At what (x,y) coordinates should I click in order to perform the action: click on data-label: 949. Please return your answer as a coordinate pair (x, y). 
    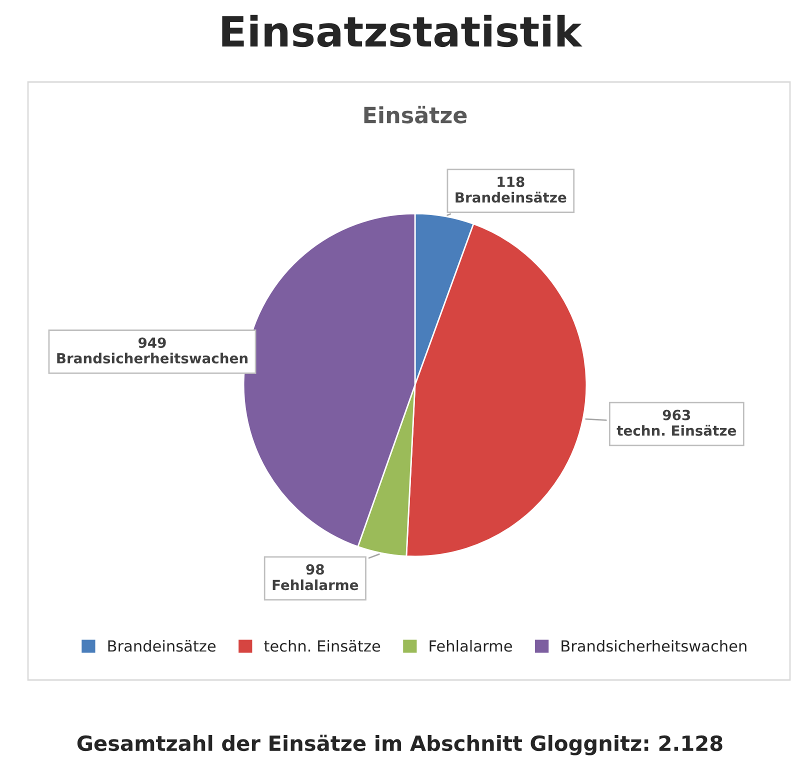
    Looking at the image, I should click on (152, 342).